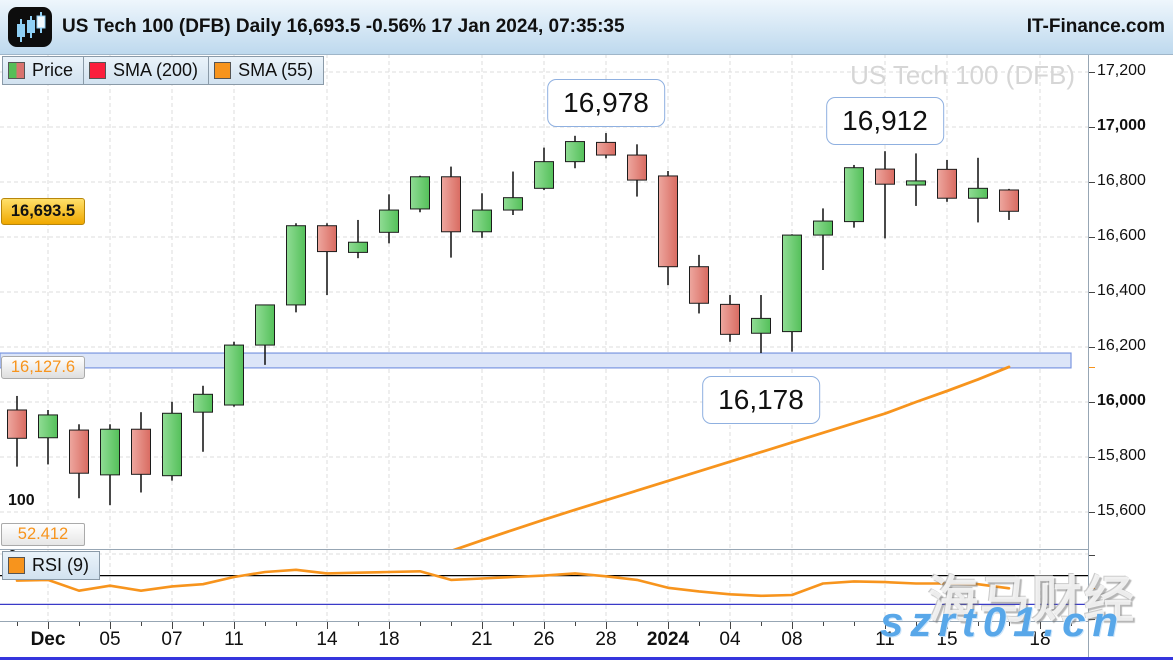  I want to click on price-axis-label: 16,400, so click(1121, 290).